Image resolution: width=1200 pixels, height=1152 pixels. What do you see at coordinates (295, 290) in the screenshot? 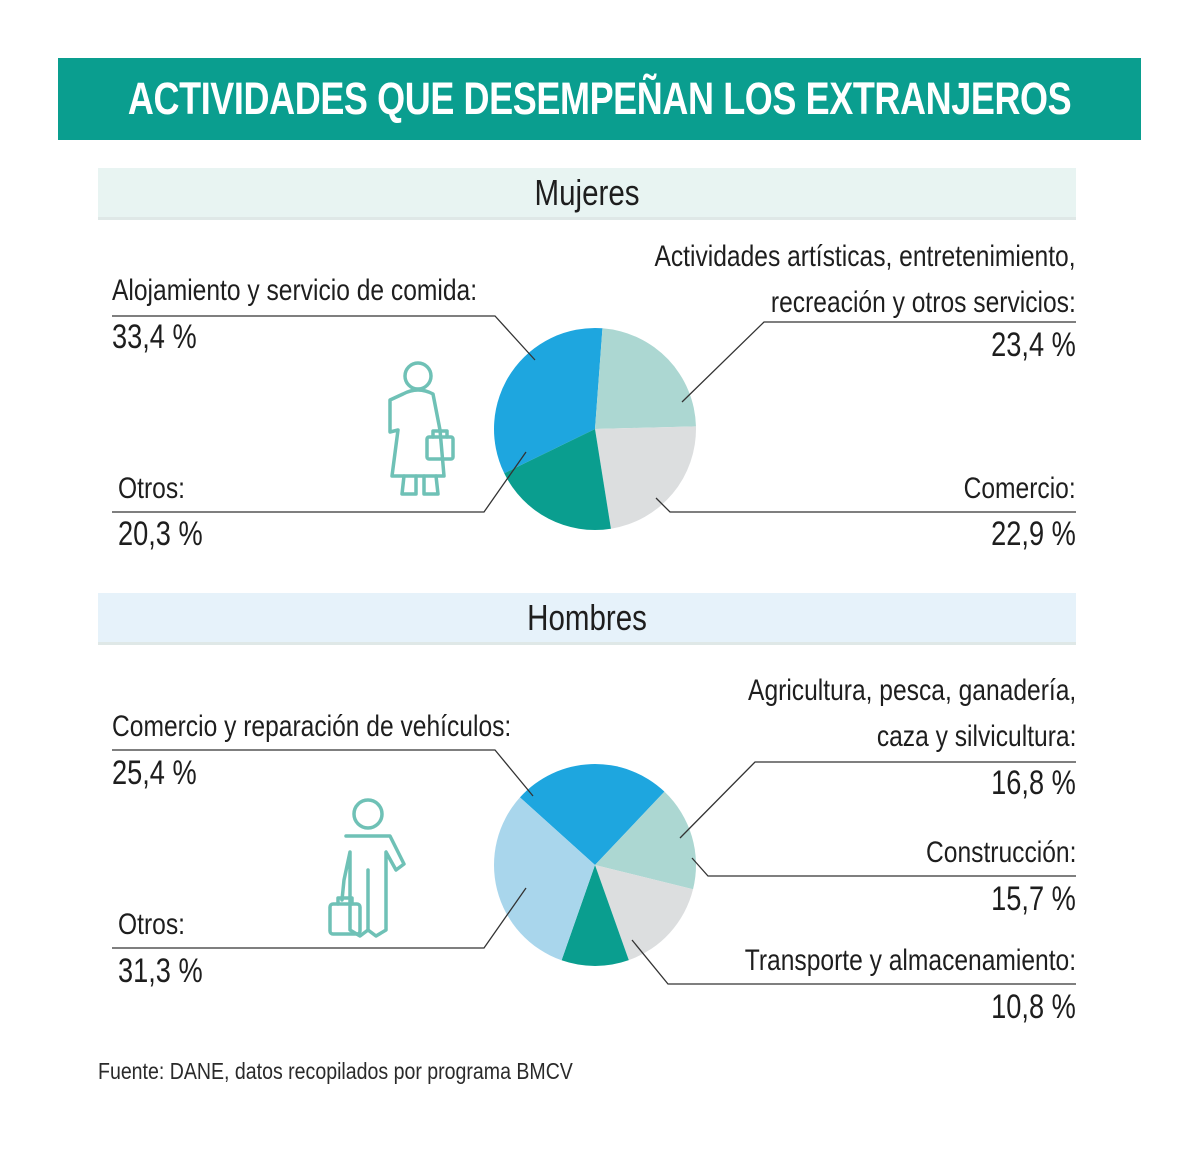
I see `women-label-alojamiento: Alojamiento y servicio de comida:` at bounding box center [295, 290].